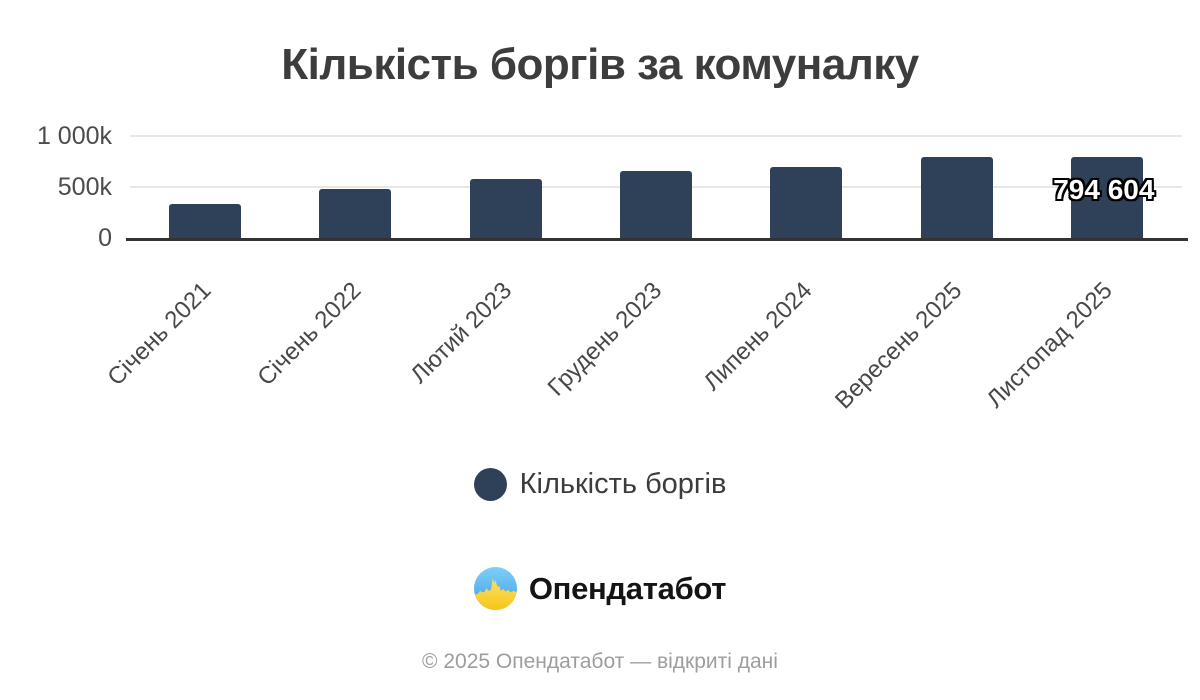 Image resolution: width=1200 pixels, height=700 pixels. What do you see at coordinates (495, 588) in the screenshot?
I see `opendatabot-flag-skyline-icon` at bounding box center [495, 588].